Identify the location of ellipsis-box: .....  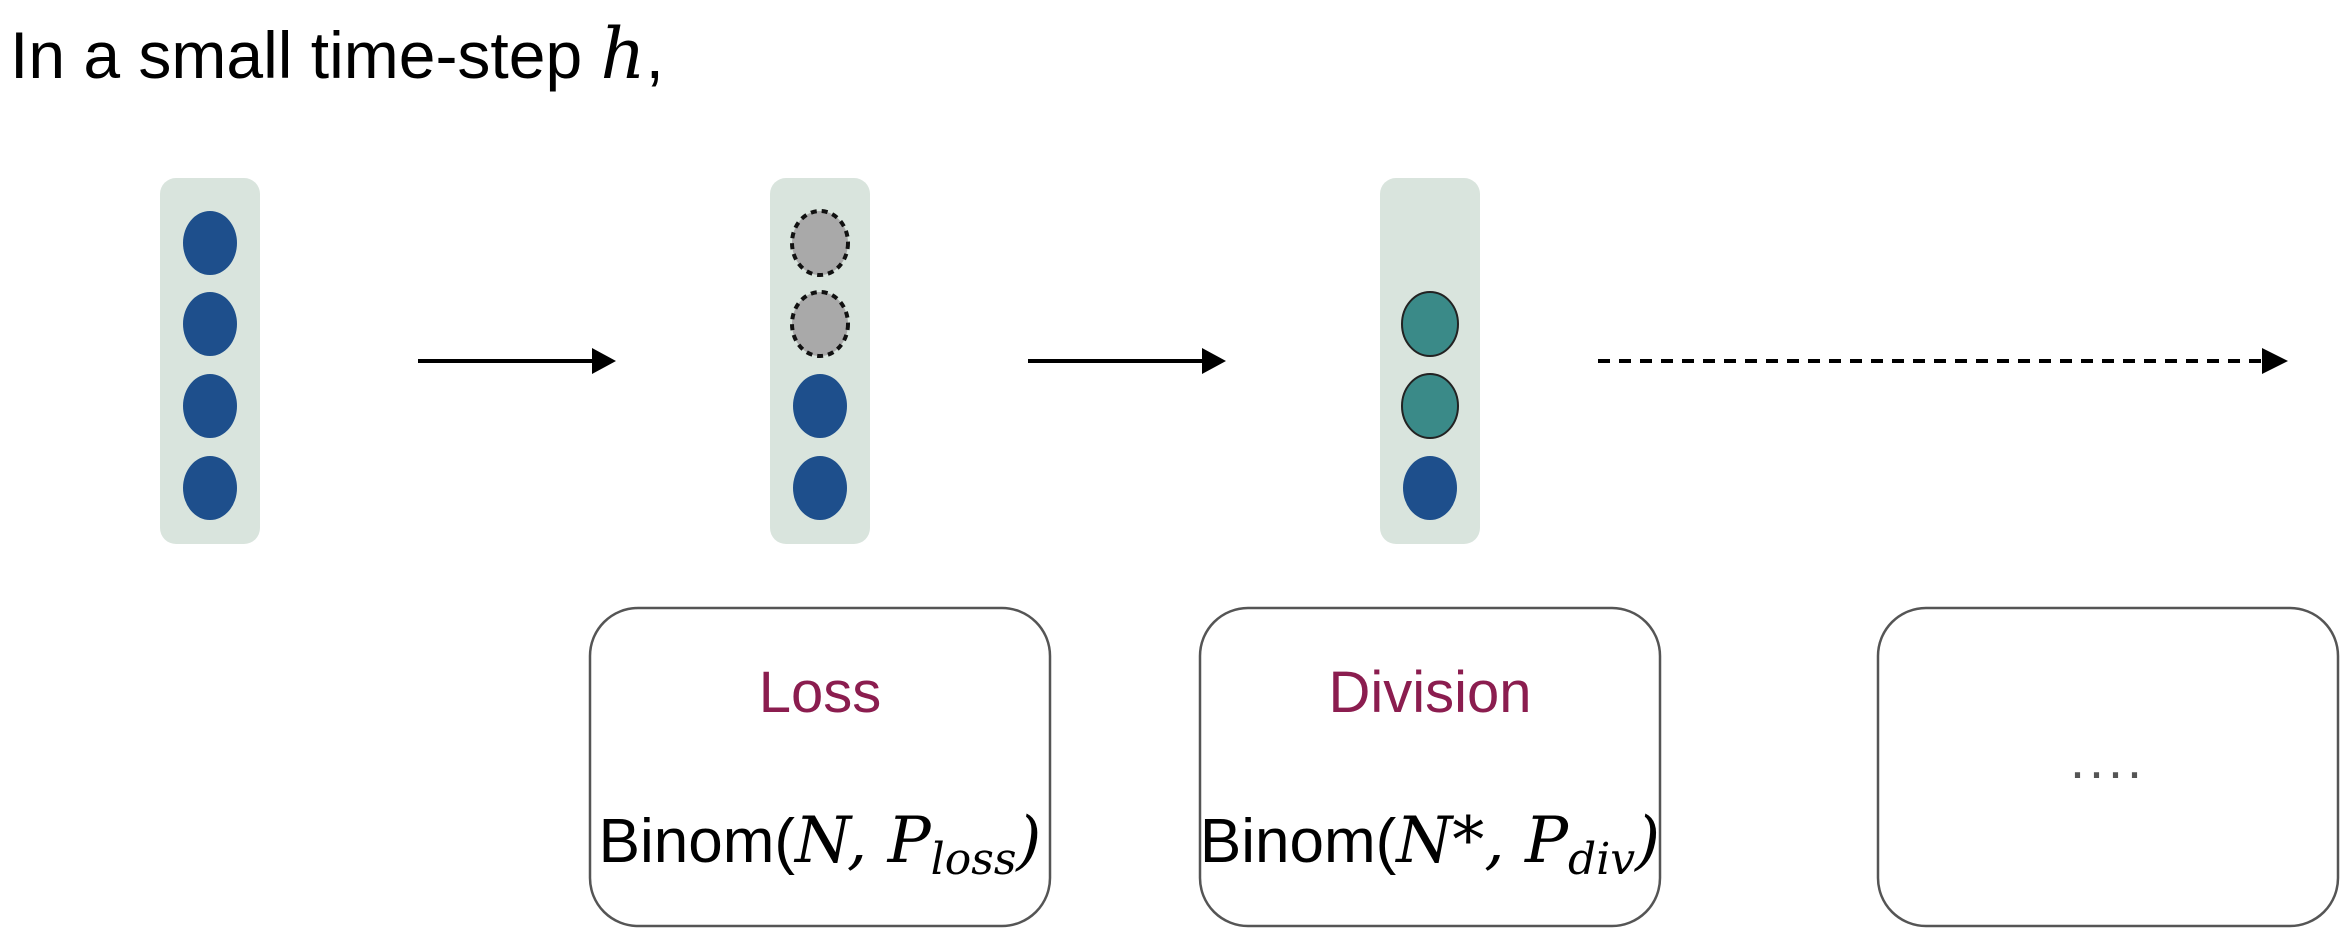
(2108, 767).